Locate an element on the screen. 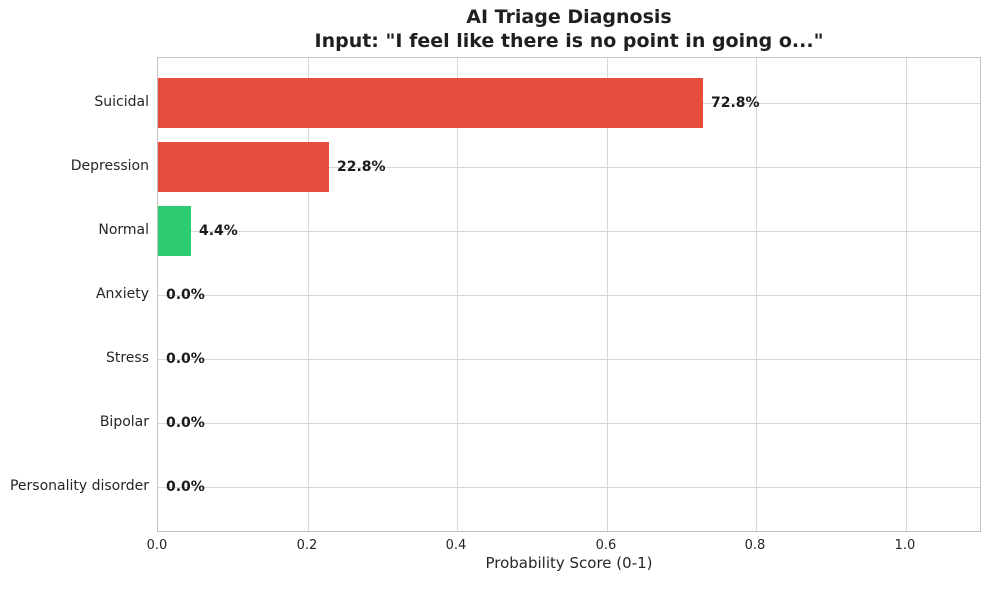 Image resolution: width=989 pixels, height=590 pixels. value-label-anxiety: 0.0% is located at coordinates (185, 295).